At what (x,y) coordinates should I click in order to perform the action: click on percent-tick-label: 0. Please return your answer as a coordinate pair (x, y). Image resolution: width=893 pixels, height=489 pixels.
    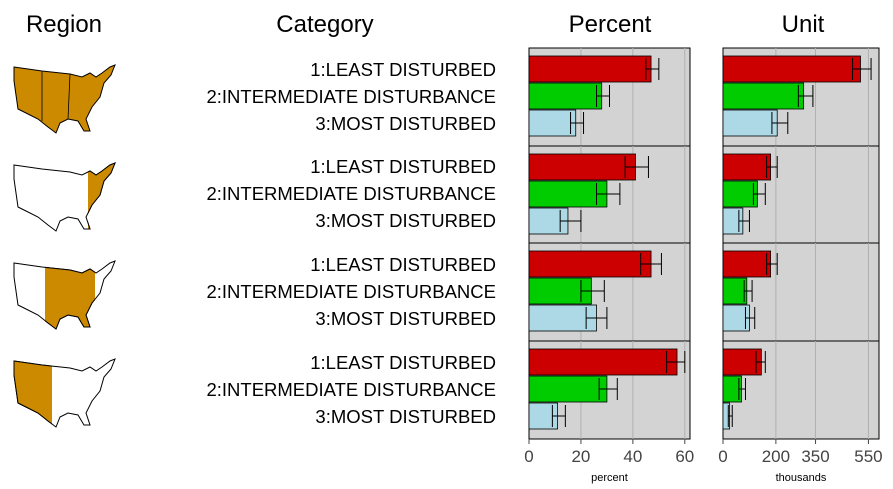
    Looking at the image, I should click on (528, 456).